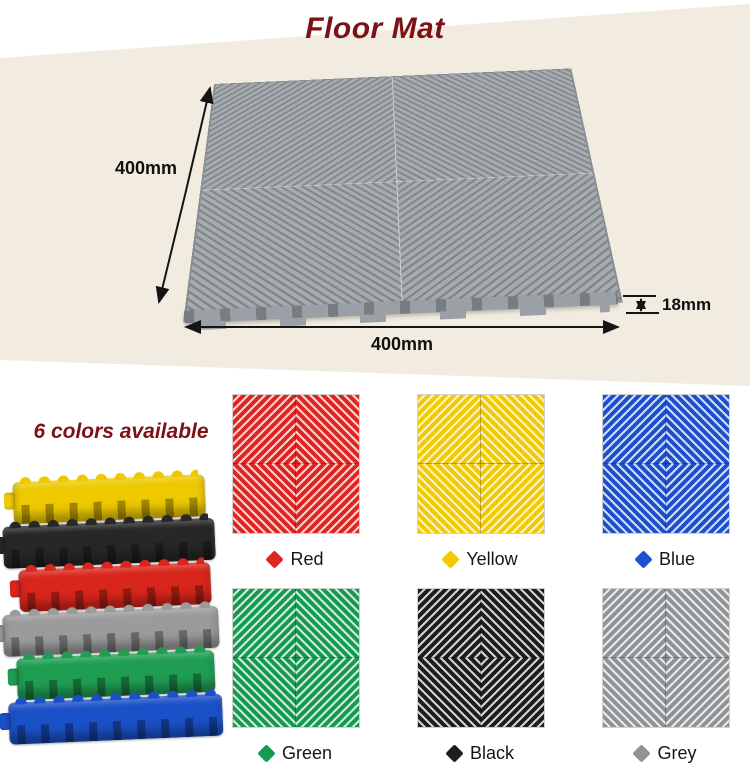 The height and width of the screenshot is (771, 750). What do you see at coordinates (375, 28) in the screenshot?
I see `page-title: Floor Mat` at bounding box center [375, 28].